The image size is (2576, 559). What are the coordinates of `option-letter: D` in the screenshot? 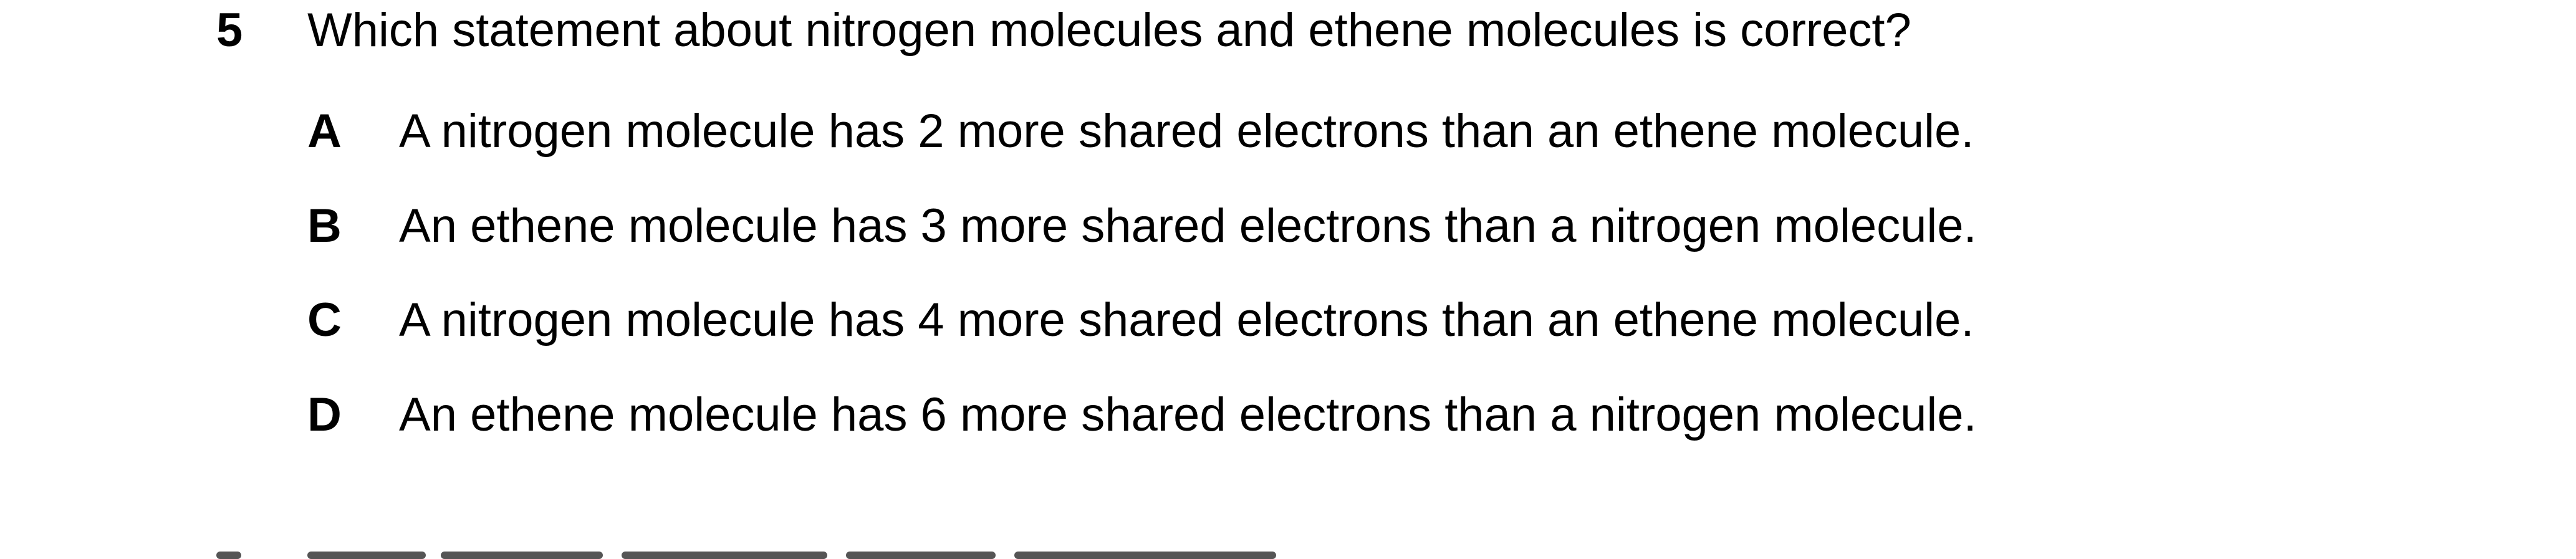 It's located at (324, 414).